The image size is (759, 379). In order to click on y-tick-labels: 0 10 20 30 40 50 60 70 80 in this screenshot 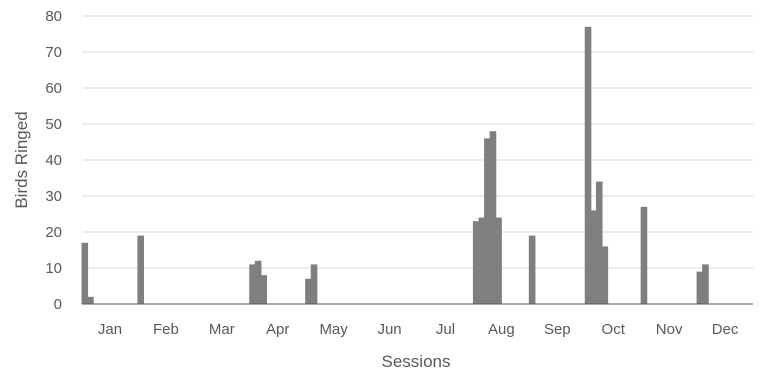, I will do `click(53, 160)`.